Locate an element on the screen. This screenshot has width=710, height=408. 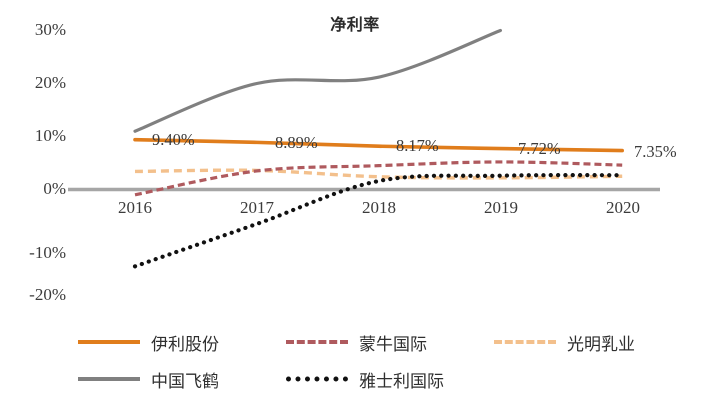
legend-label-zhongguofeihe: 中国飞鹤 is located at coordinates (185, 381).